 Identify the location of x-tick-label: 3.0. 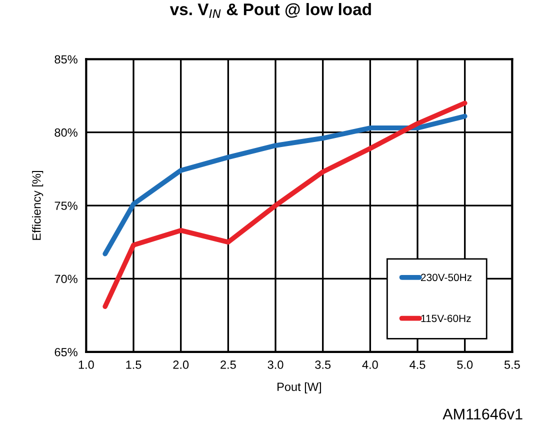
(276, 364).